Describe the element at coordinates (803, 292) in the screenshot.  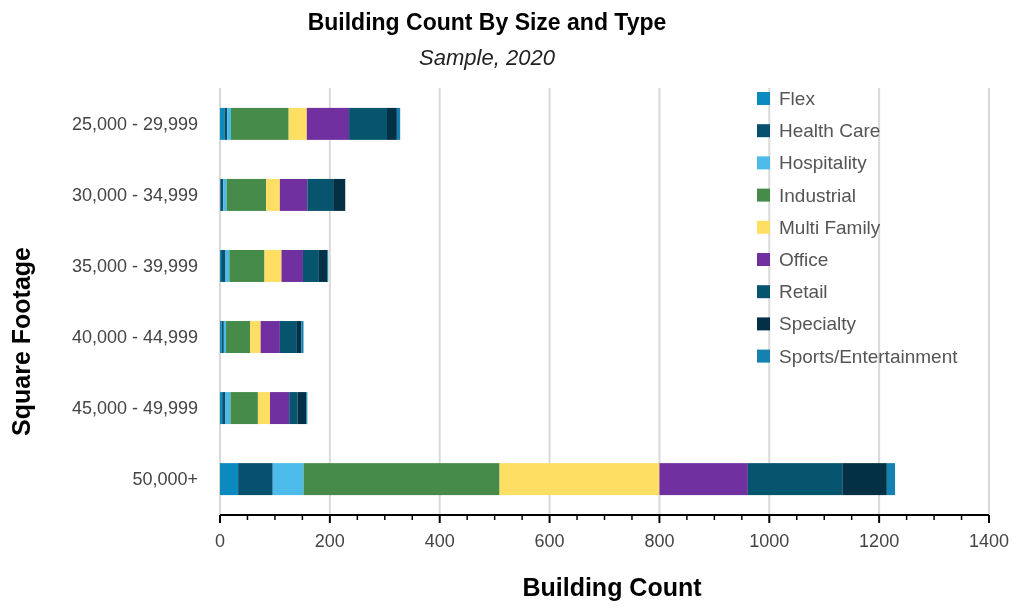
I see `legend-label: Retail` at that location.